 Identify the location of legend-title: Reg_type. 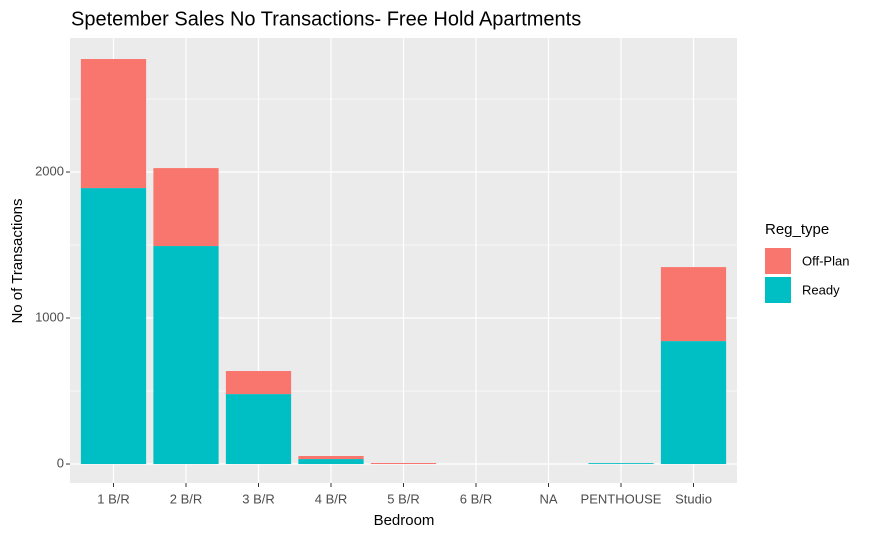
(797, 229).